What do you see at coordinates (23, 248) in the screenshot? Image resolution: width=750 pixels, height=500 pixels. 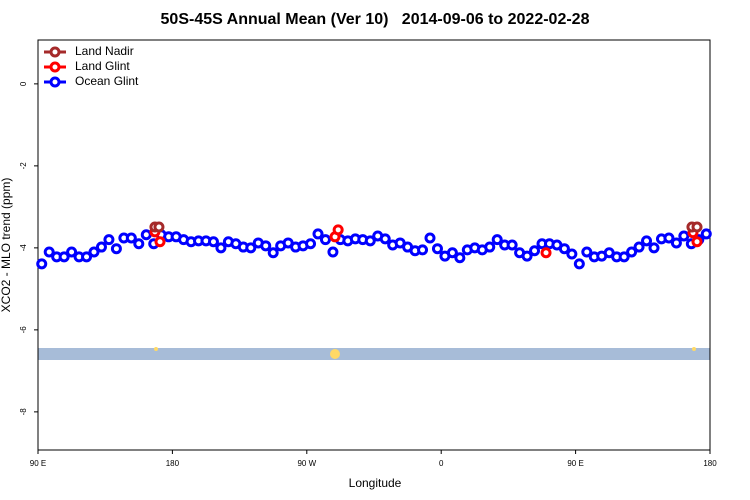 I see `y-tick-label: -4` at bounding box center [23, 248].